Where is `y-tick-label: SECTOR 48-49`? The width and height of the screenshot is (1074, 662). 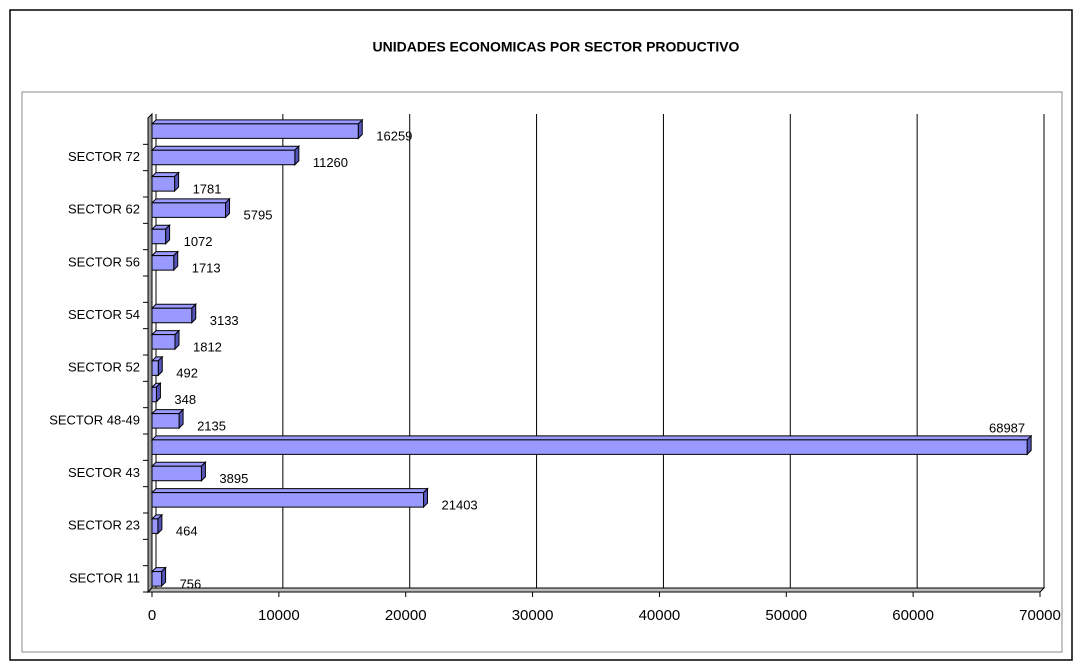
y-tick-label: SECTOR 48-49 is located at coordinates (94, 419).